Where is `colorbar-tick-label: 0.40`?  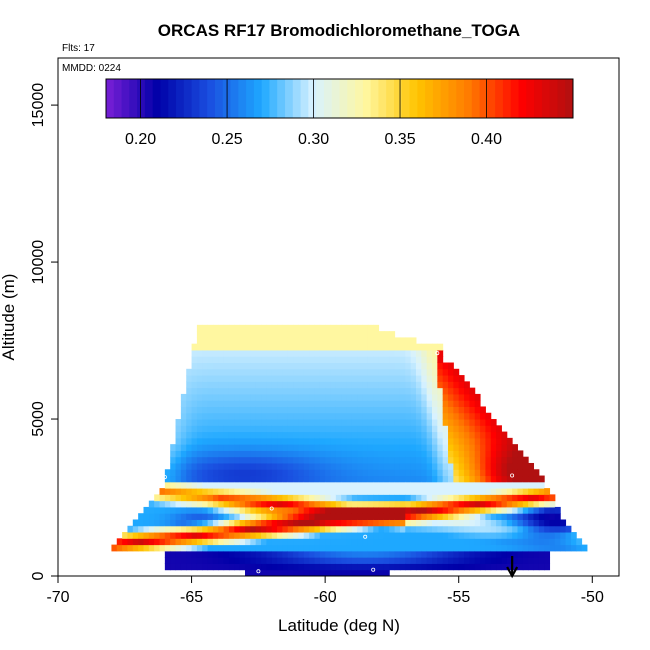
colorbar-tick-label: 0.40 is located at coordinates (486, 139).